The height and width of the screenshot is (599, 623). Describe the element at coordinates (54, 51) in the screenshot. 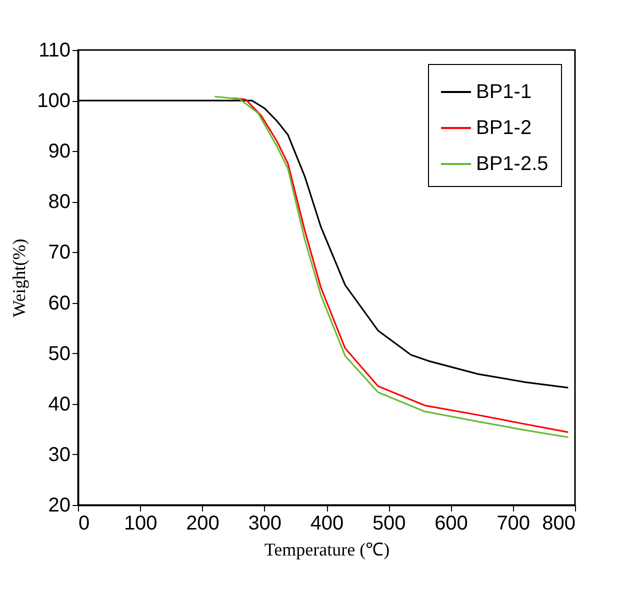

I see `y-tick-label: 110` at that location.